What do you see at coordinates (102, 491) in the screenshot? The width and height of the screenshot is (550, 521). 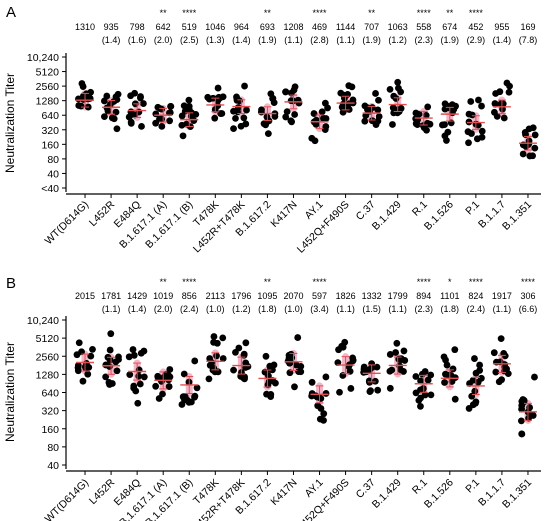 I see `x-tick-label: L452R` at bounding box center [102, 491].